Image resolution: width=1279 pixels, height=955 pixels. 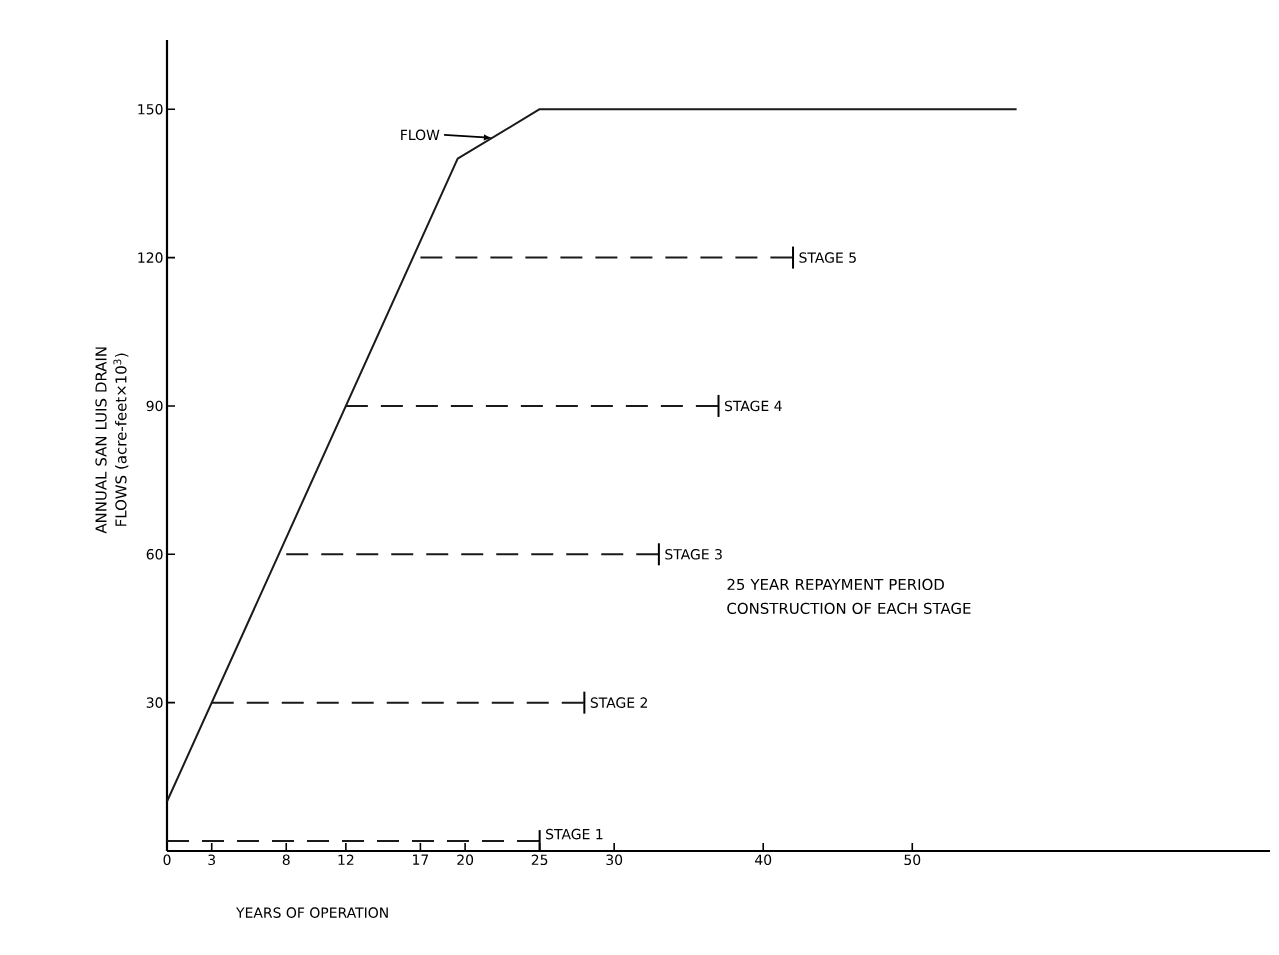 What do you see at coordinates (539, 860) in the screenshot?
I see `x-tick-label: 25` at bounding box center [539, 860].